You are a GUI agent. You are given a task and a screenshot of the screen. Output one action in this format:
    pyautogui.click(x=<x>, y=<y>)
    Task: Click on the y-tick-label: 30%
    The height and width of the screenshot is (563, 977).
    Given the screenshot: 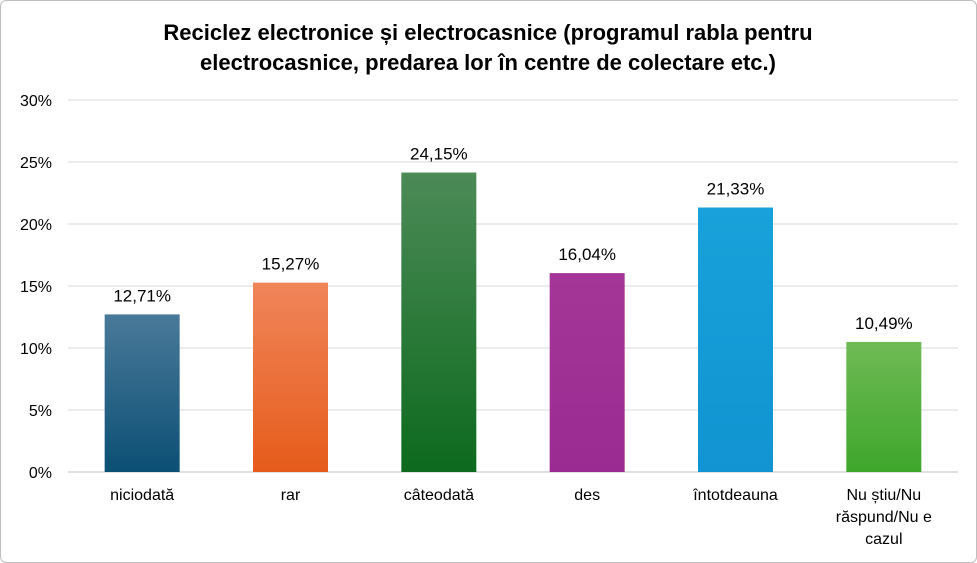 What is the action you would take?
    pyautogui.click(x=36, y=101)
    